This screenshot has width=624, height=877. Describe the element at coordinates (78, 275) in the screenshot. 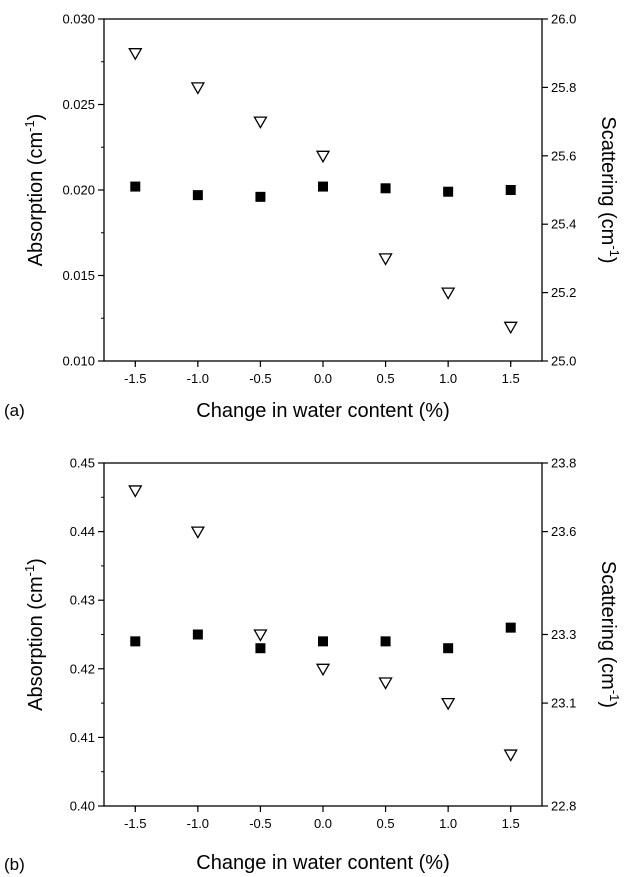

I see `y-left-tick-label: 0.015` at that location.